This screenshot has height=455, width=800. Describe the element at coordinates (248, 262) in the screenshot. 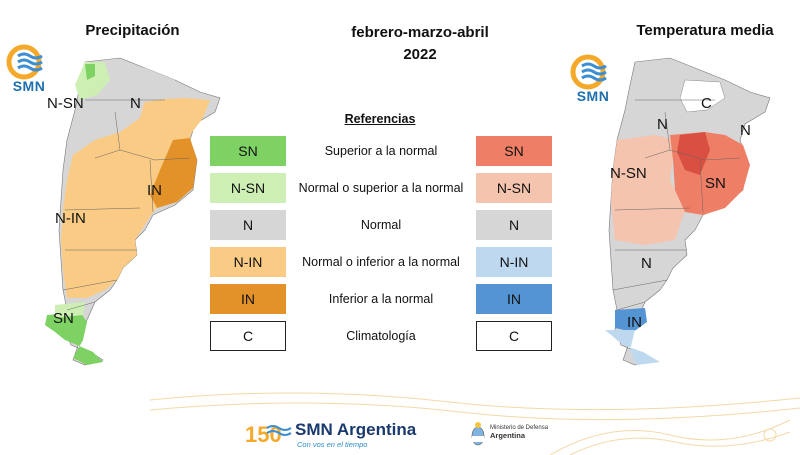

I see `precip-swatch-n-in: N-IN` at that location.